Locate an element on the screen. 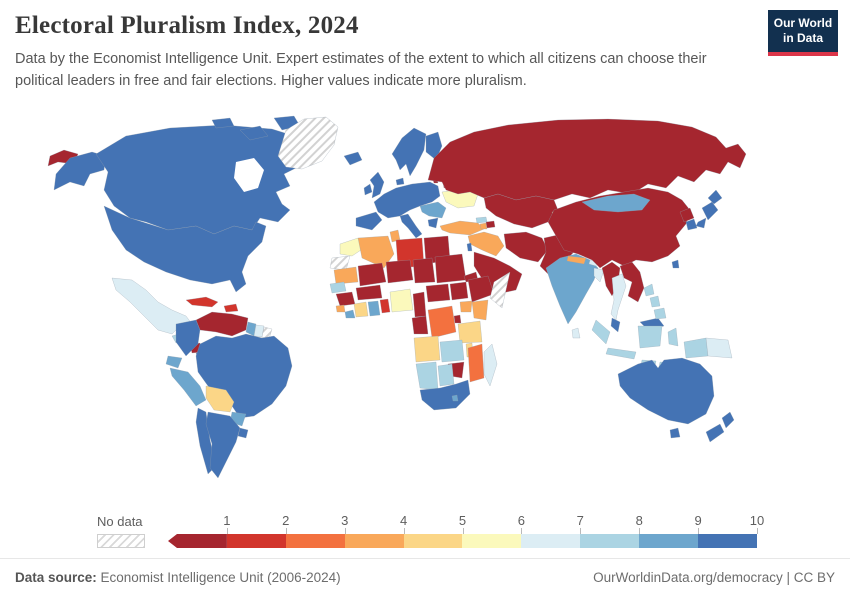  country-peru is located at coordinates (188, 387).